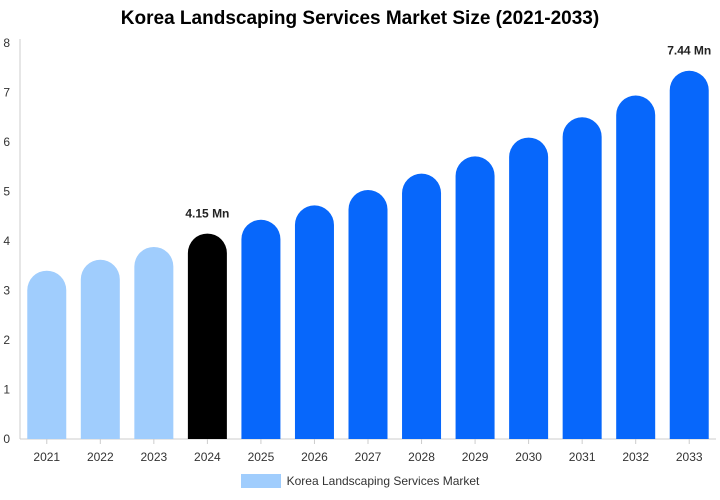 The image size is (720, 500). Describe the element at coordinates (261, 329) in the screenshot. I see `bar-2025` at that location.